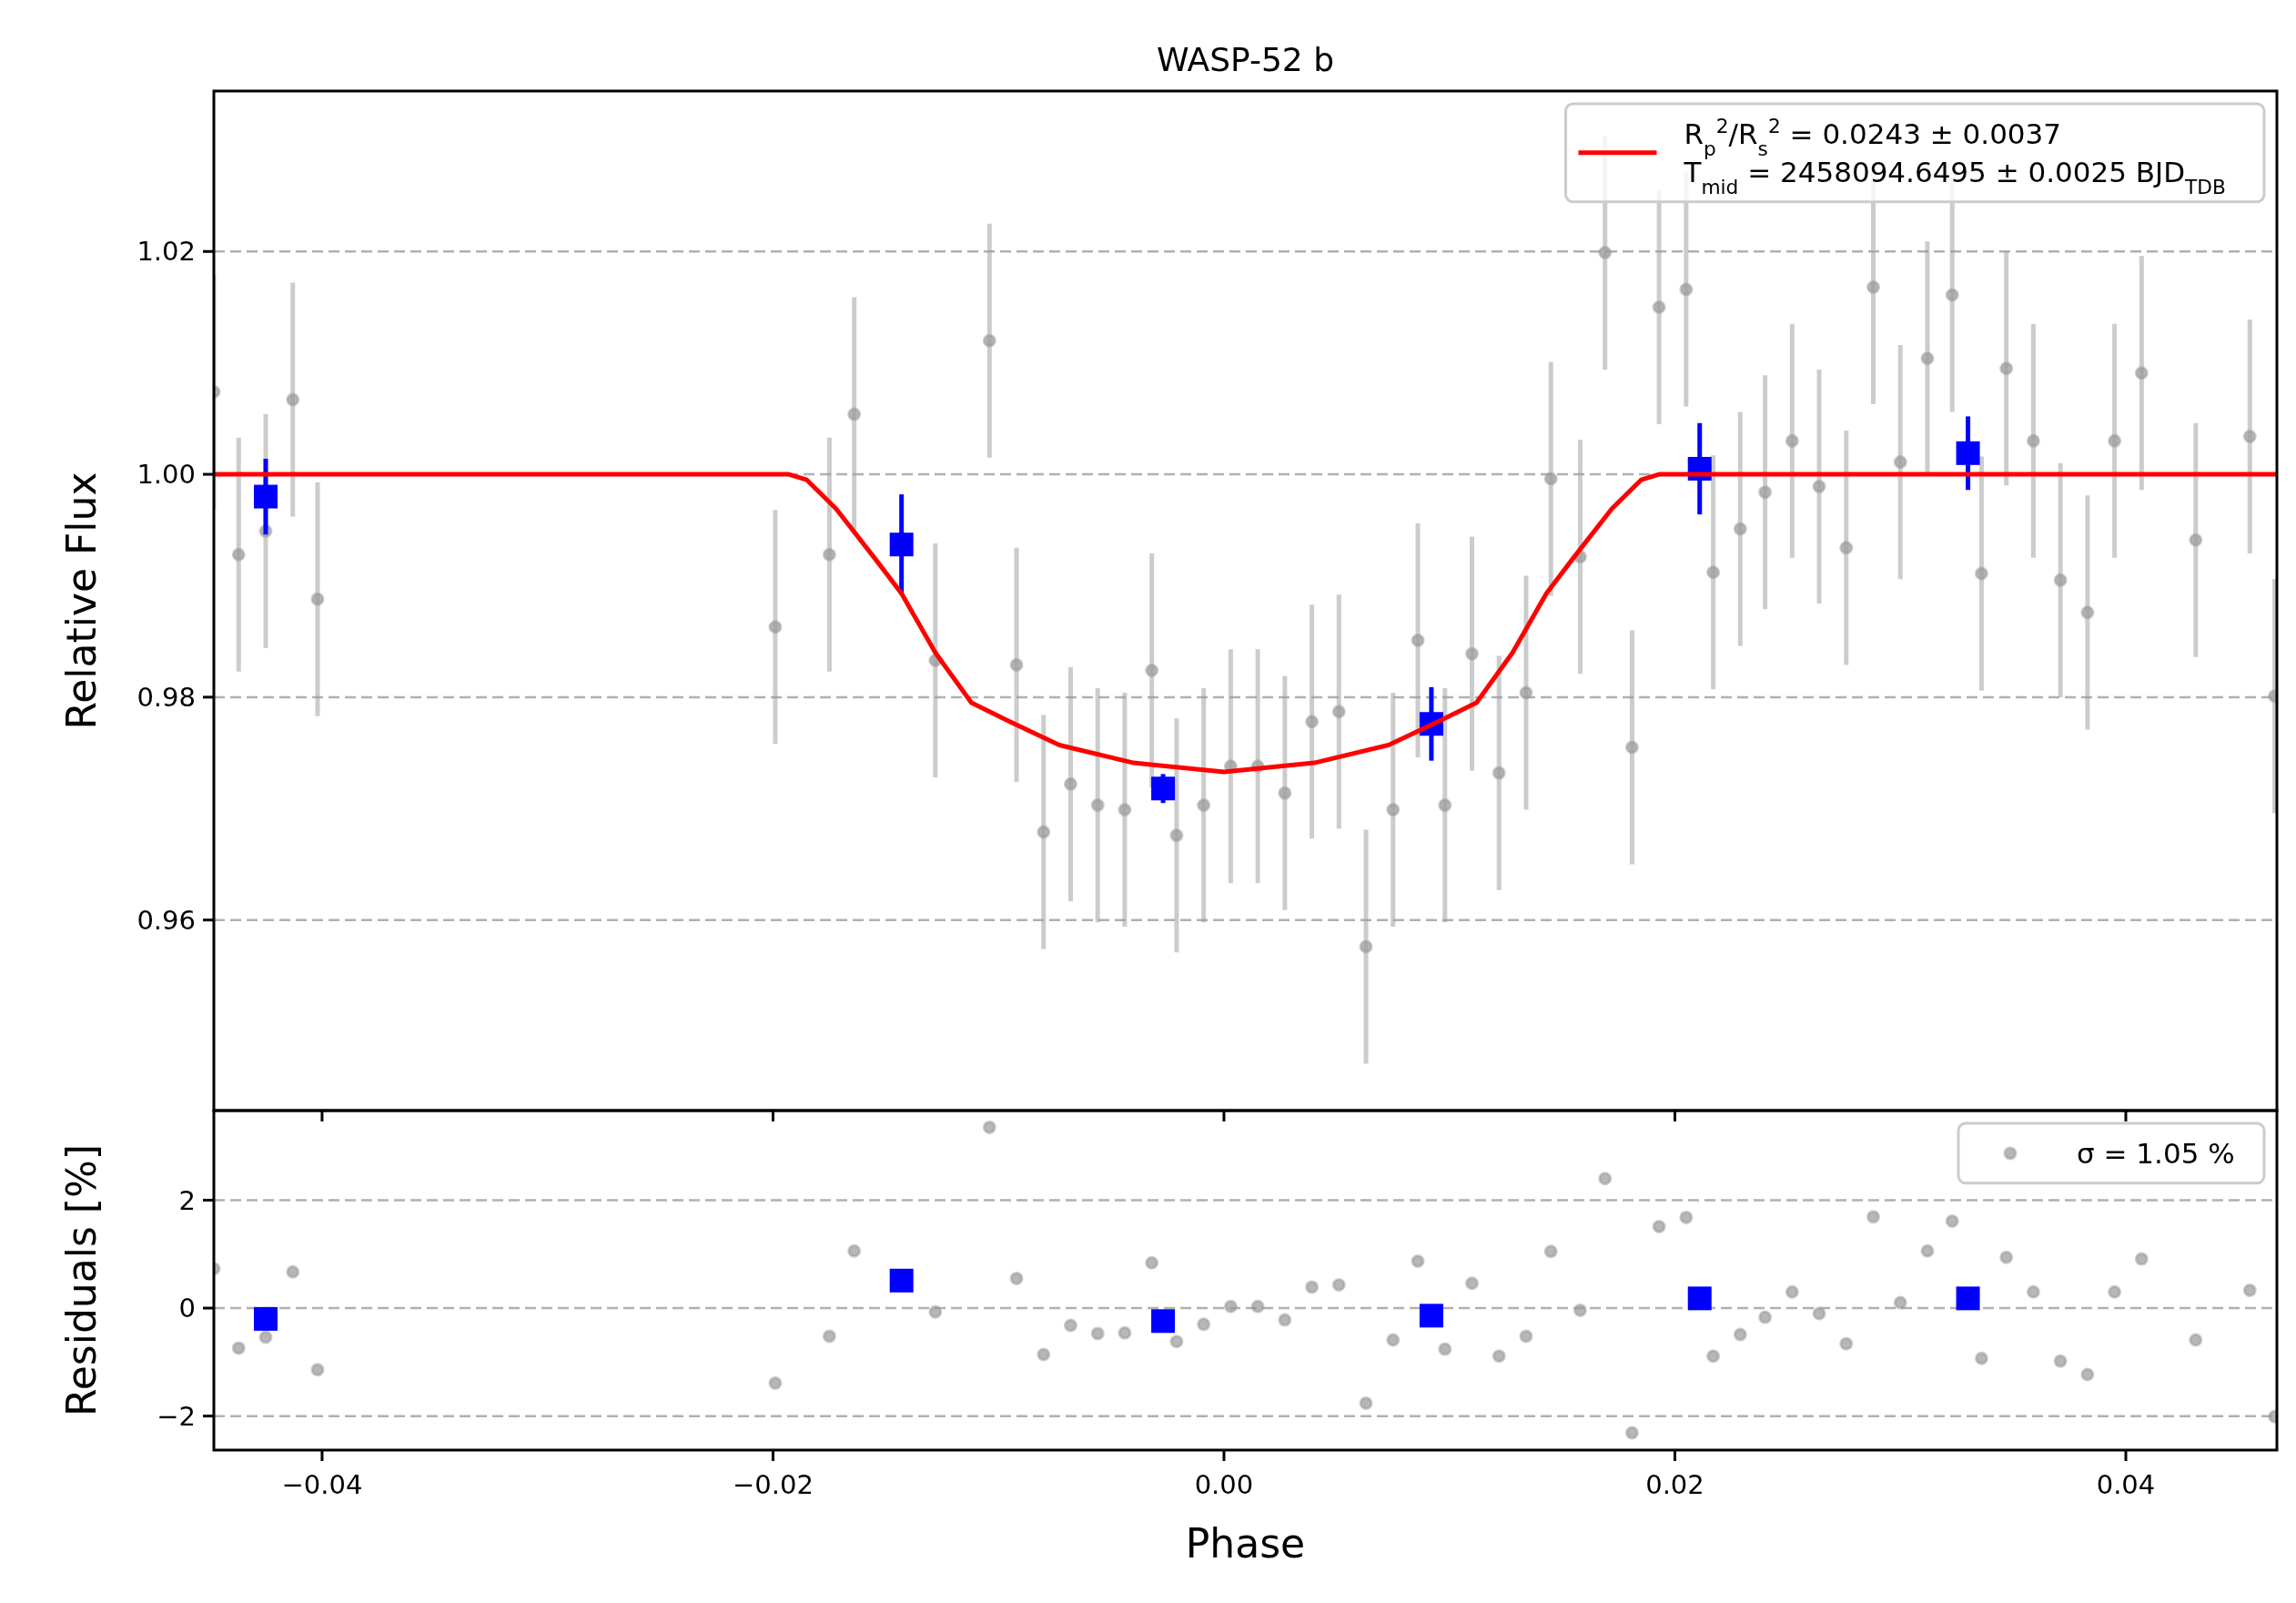 The width and height of the screenshot is (2296, 1603). I want to click on y-tick-label: 1.00, so click(167, 475).